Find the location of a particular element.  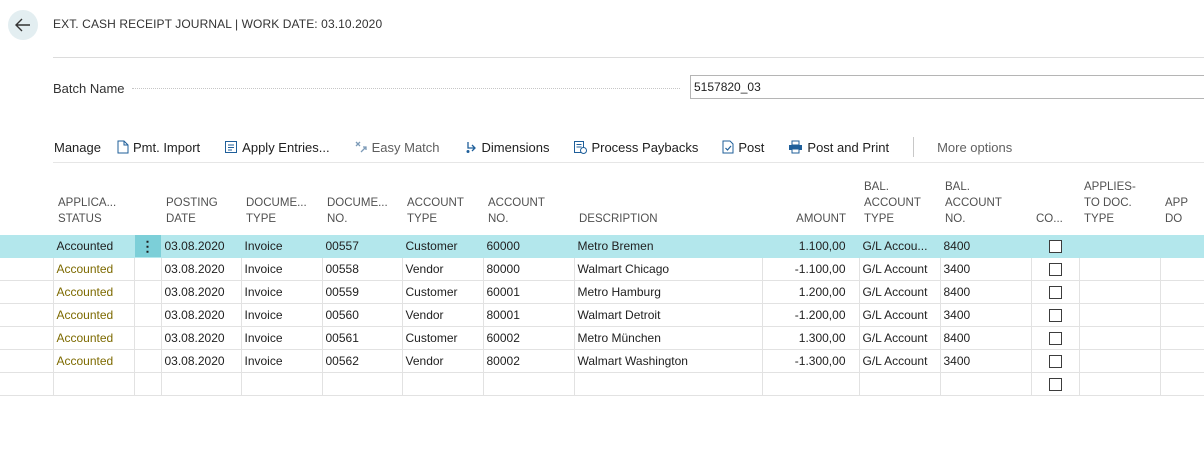

column-header-account-type: ACCOUNT TYPE is located at coordinates (435, 211).